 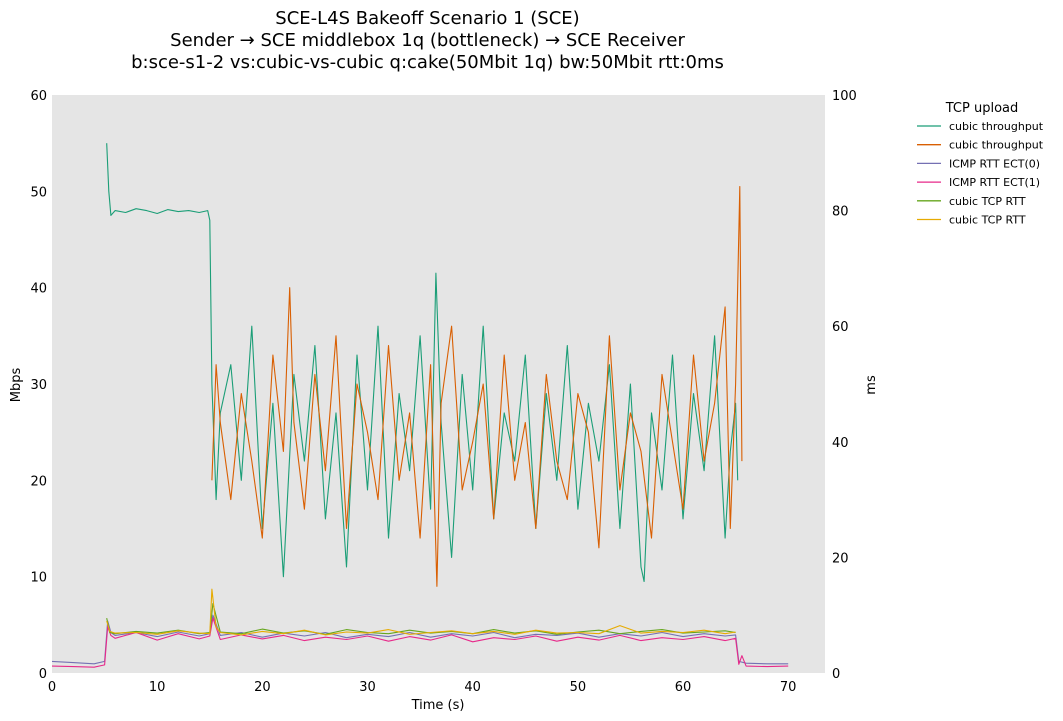 I want to click on legend-title: TCP upload, so click(x=982, y=108).